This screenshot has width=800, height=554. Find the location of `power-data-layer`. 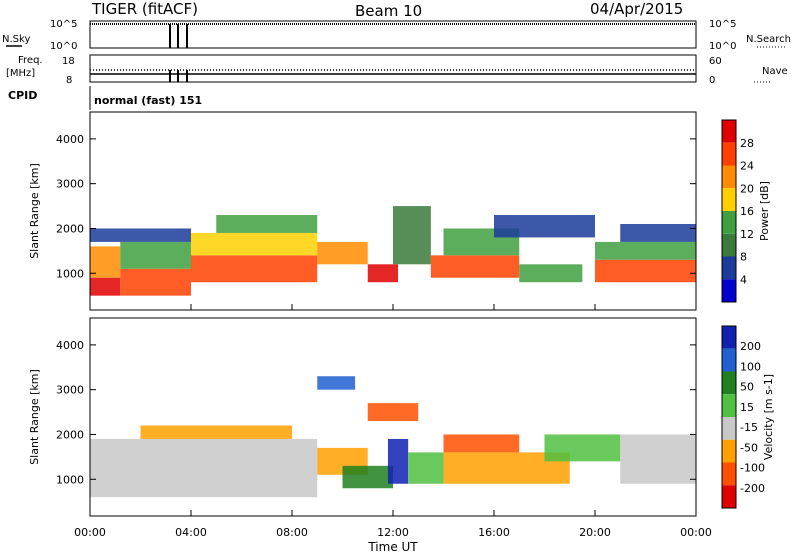

power-data-layer is located at coordinates (393, 251).